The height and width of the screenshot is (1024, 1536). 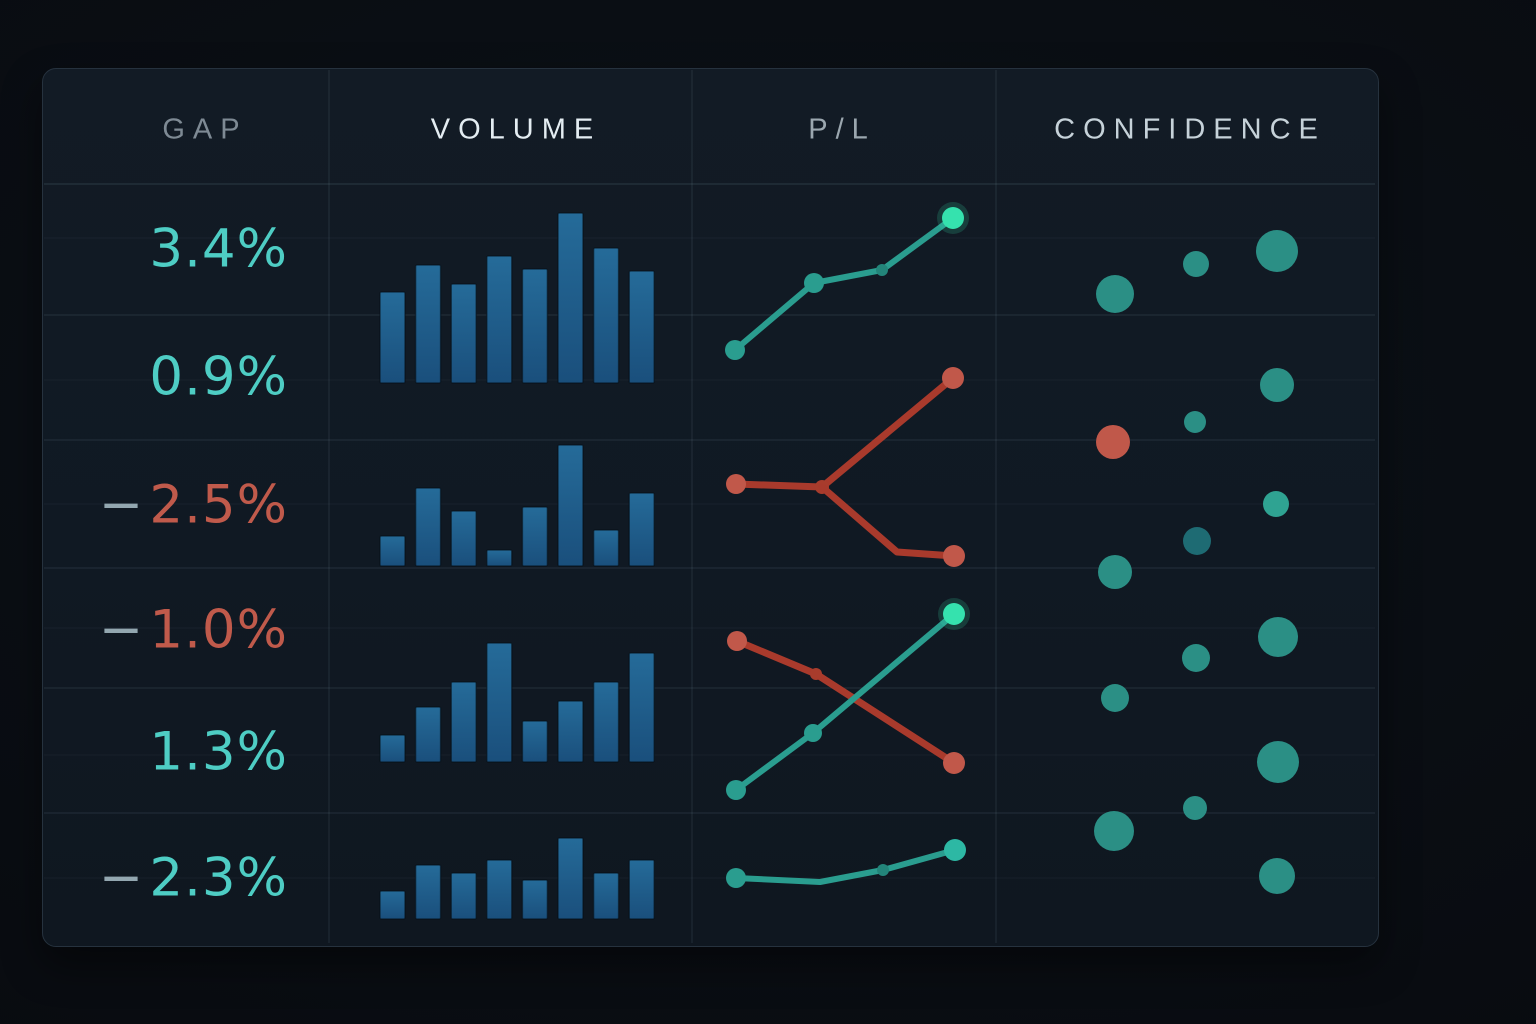 I want to click on pl-line-uptrend, so click(x=844, y=284).